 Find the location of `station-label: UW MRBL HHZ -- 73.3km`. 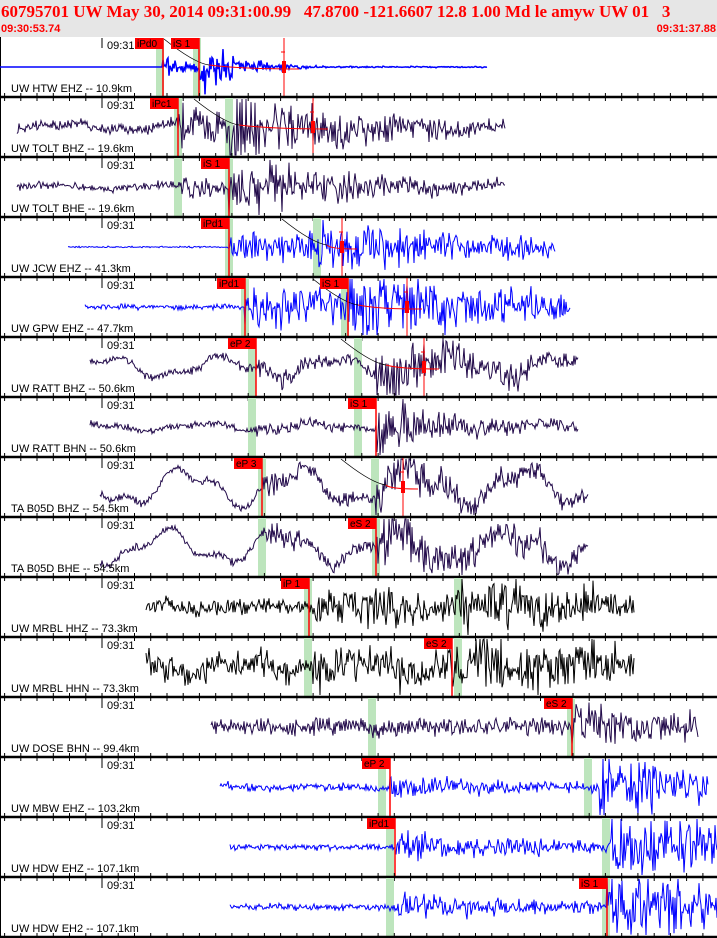

station-label: UW MRBL HHZ -- 73.3km is located at coordinates (74, 629).